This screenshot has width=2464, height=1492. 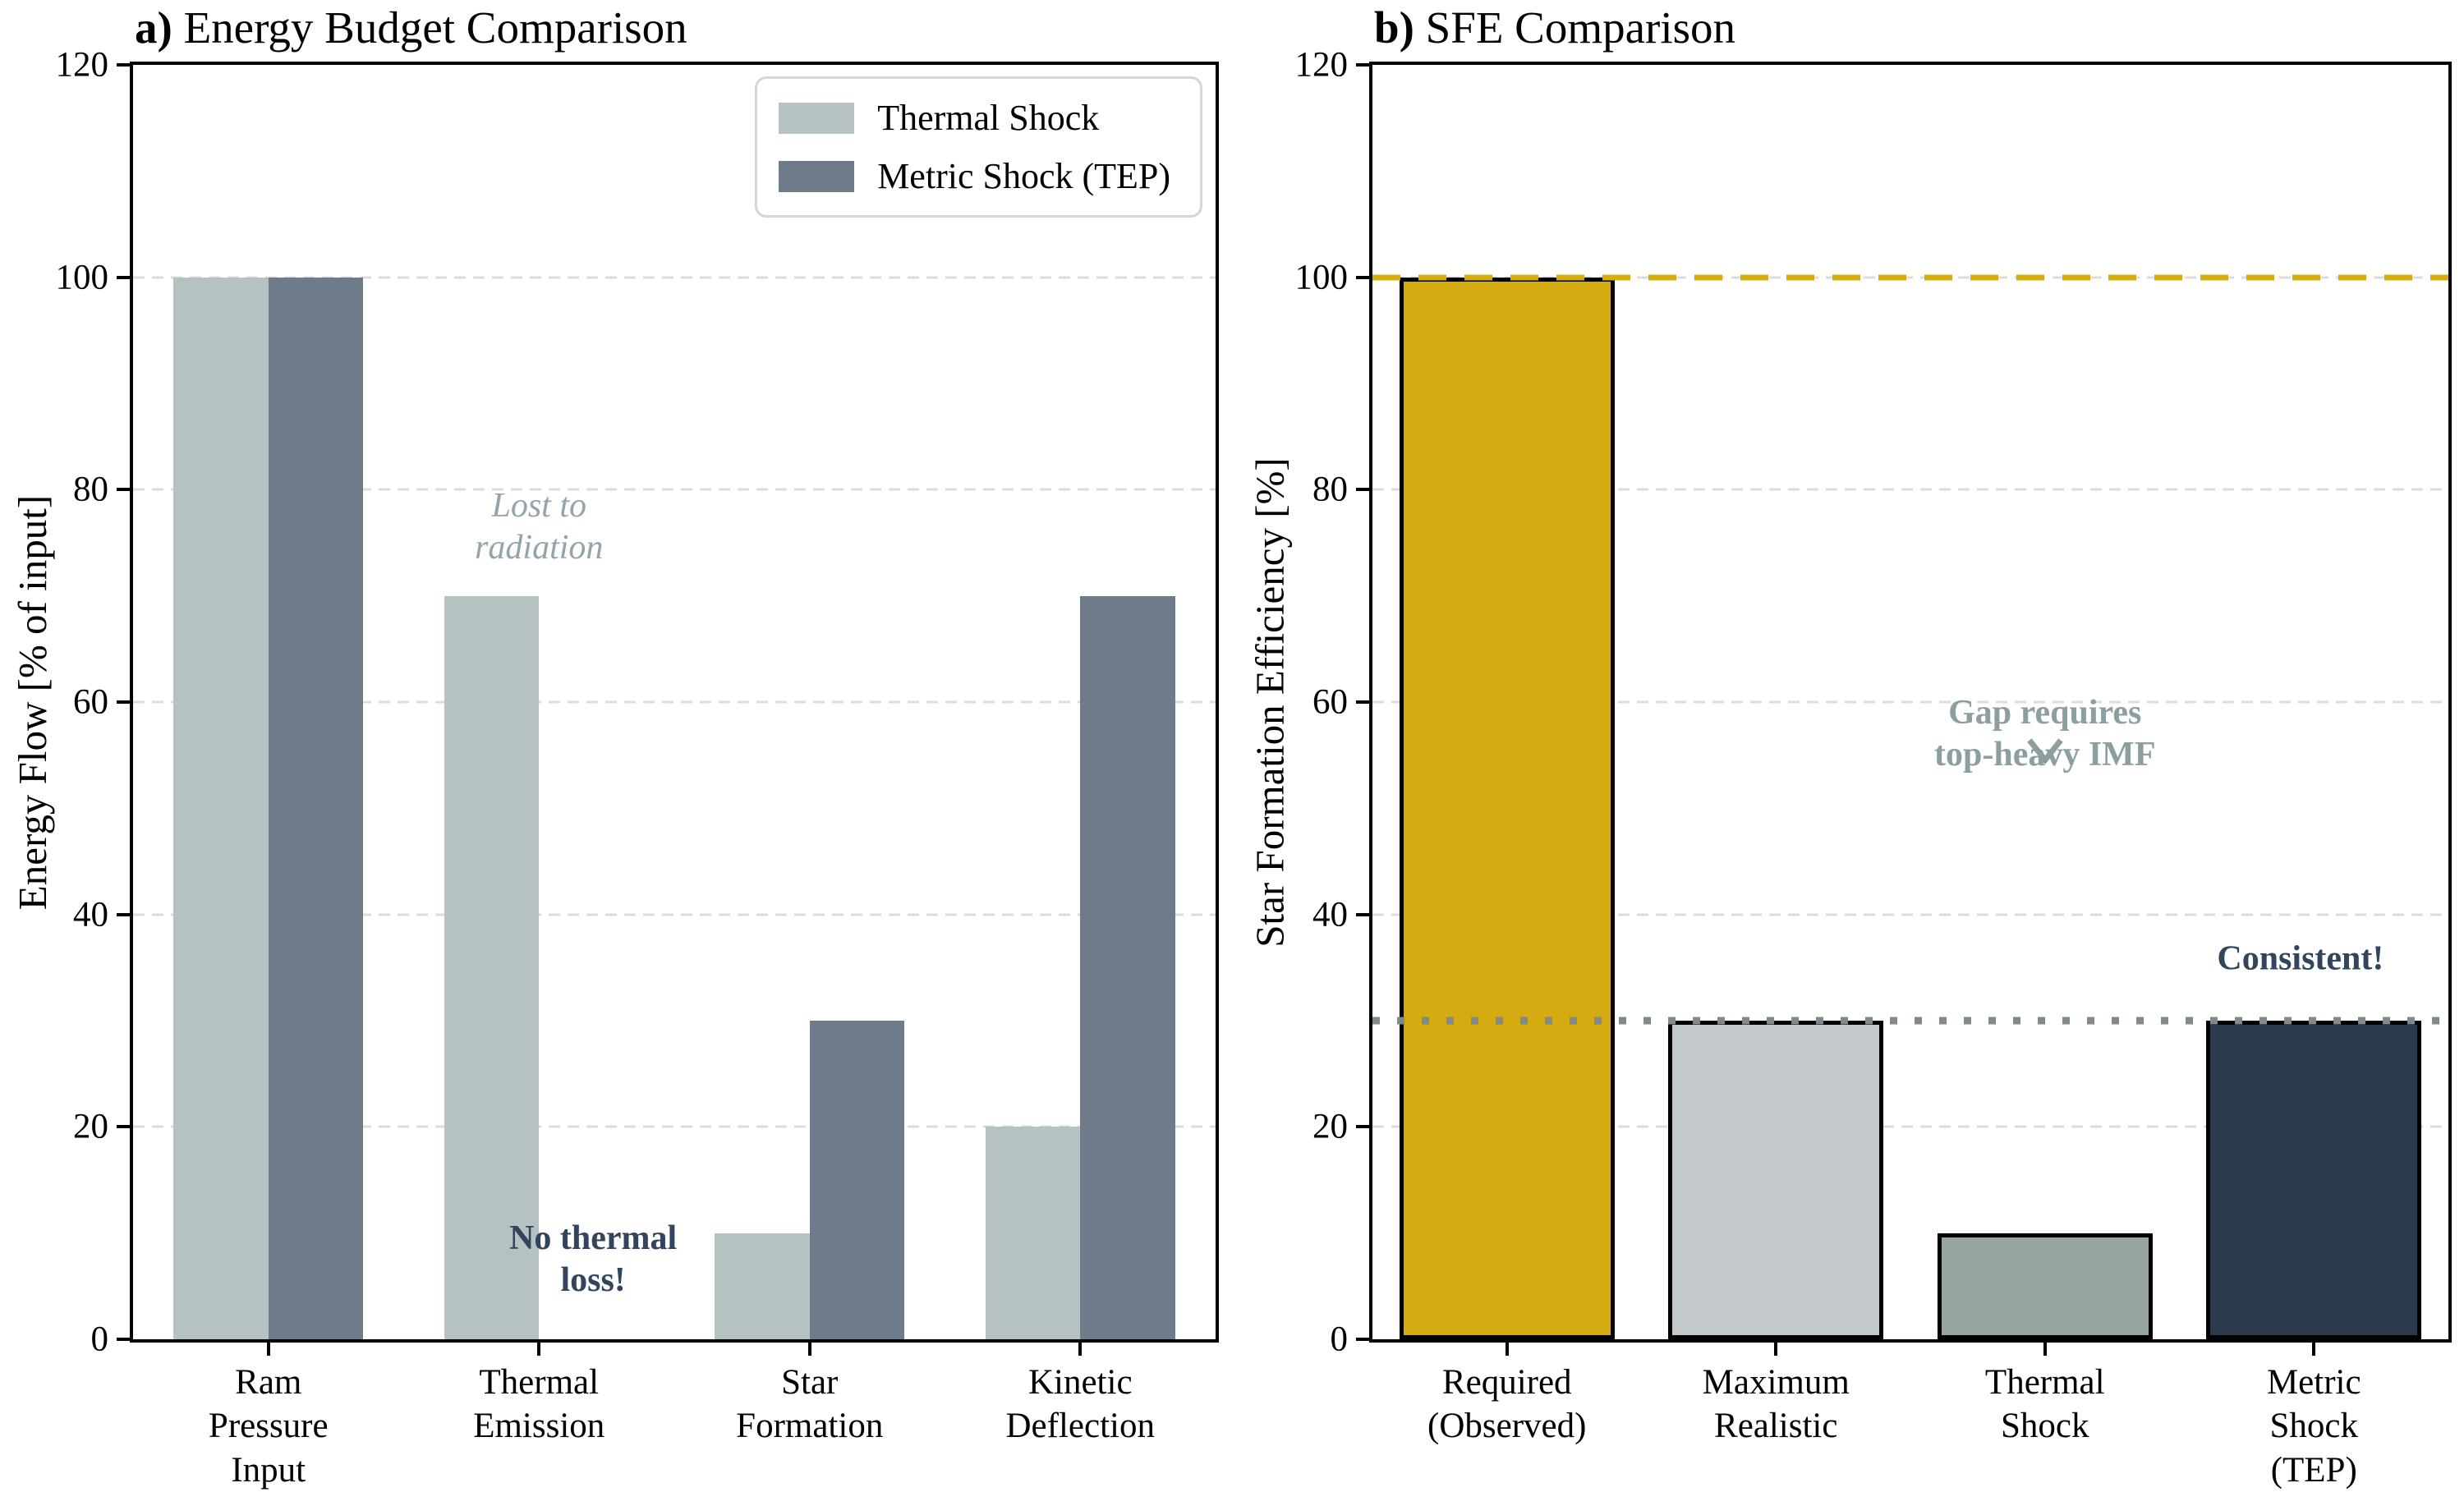 I want to click on annotation-consistent: Consistent!, so click(x=2300, y=958).